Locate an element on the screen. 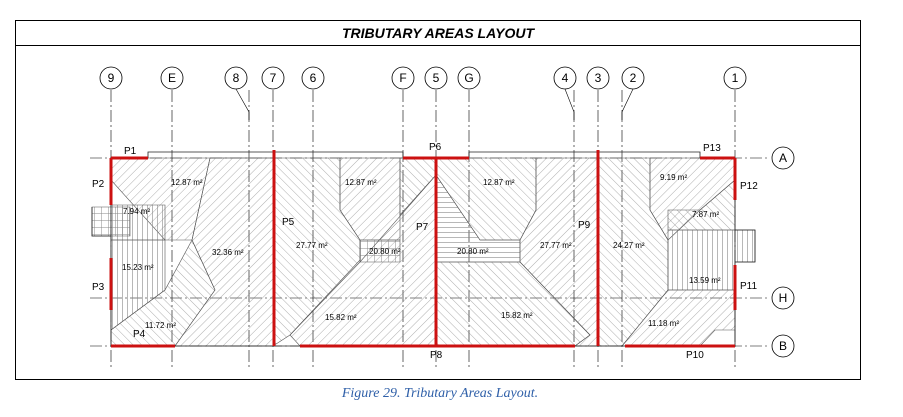 The height and width of the screenshot is (417, 903). panel-label-P8: P8 is located at coordinates (436, 355).